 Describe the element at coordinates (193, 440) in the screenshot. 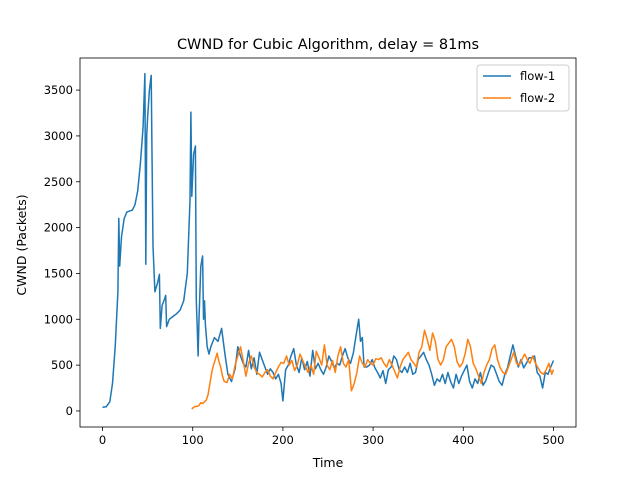

I see `x-tick-label: 100` at that location.